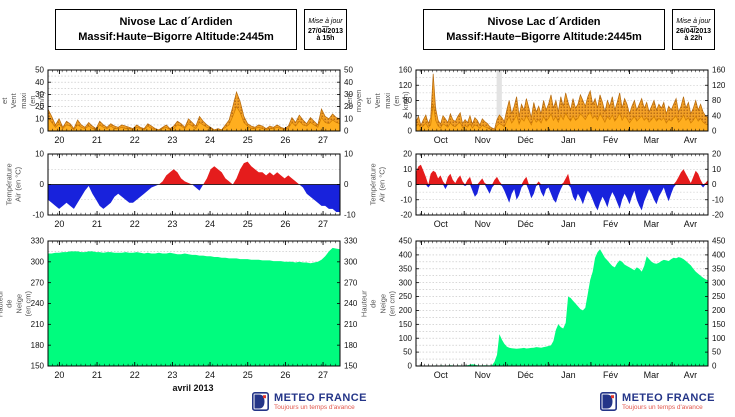 This screenshot has height=417, width=735. What do you see at coordinates (351, 324) in the screenshot?
I see `svg-text: 210` at bounding box center [351, 324].